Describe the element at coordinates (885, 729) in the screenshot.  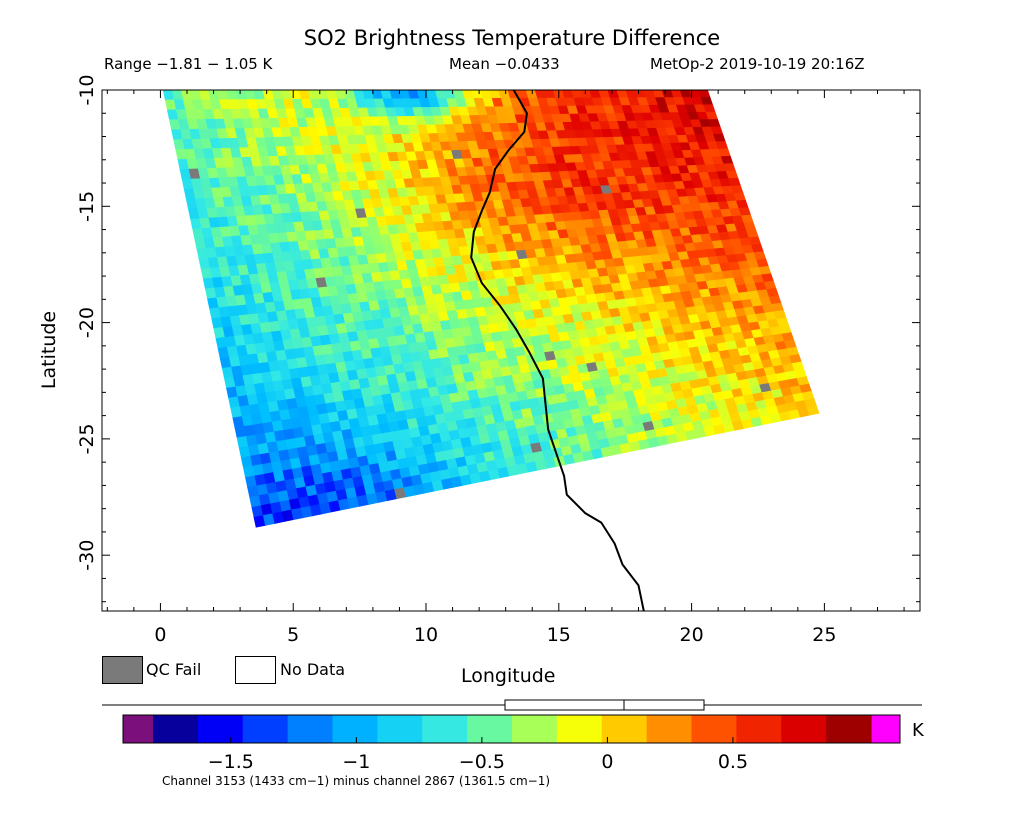
I see `colorbar-overflow` at that location.